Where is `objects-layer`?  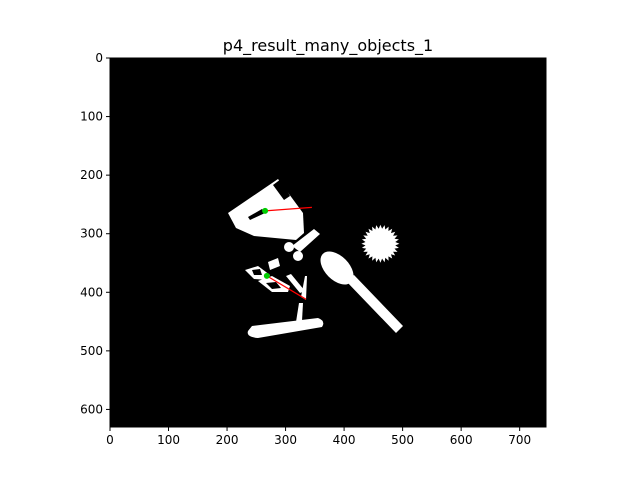 objects-layer is located at coordinates (315, 258).